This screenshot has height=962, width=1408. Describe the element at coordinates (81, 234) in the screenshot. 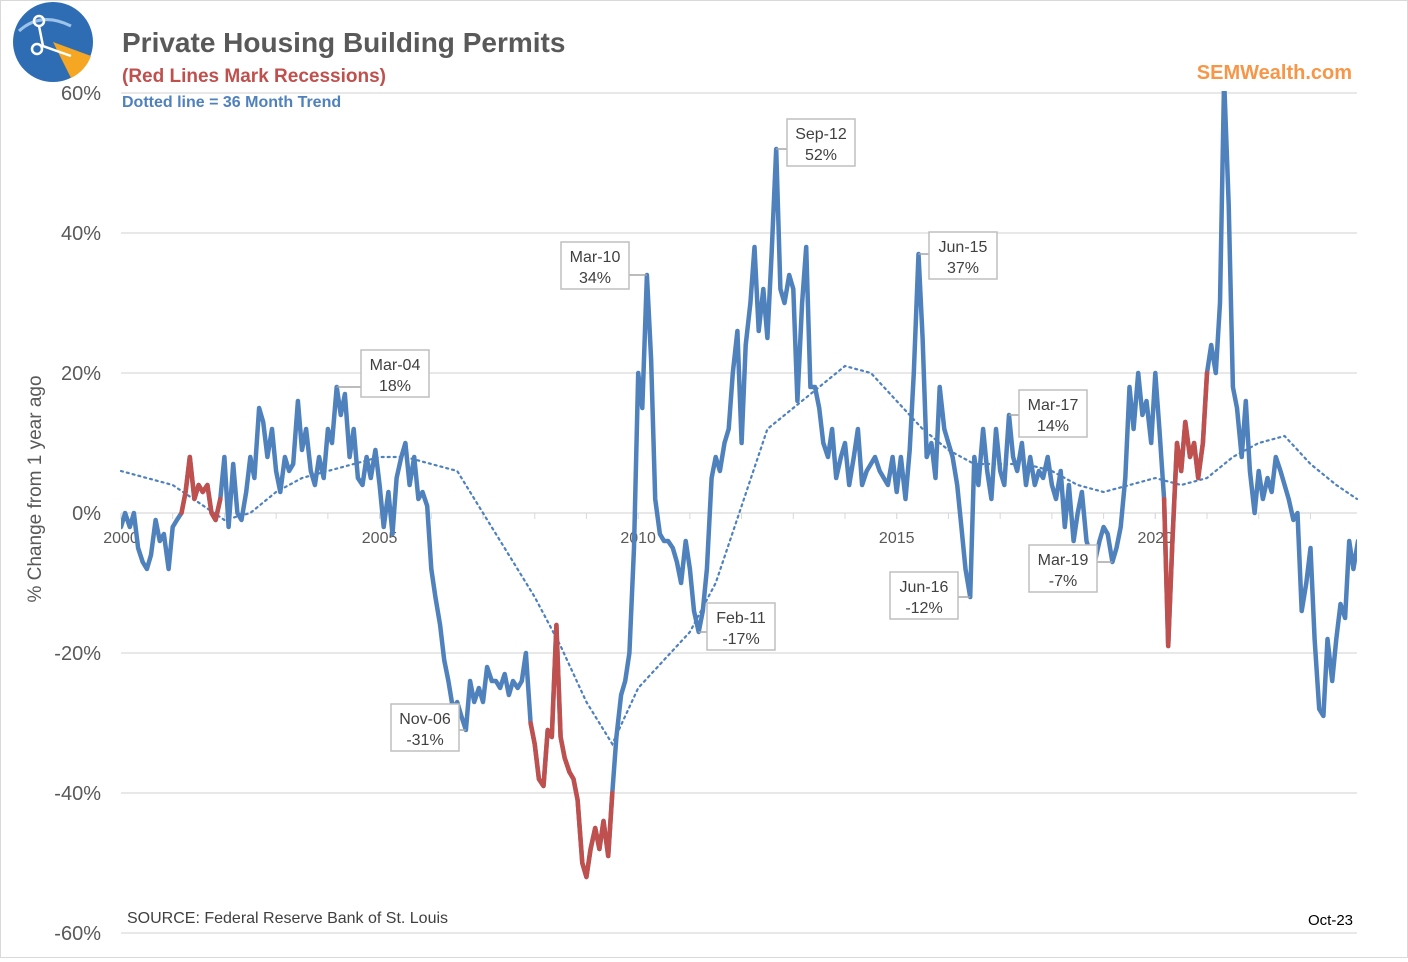

I see `y-tick-label: 40%` at that location.